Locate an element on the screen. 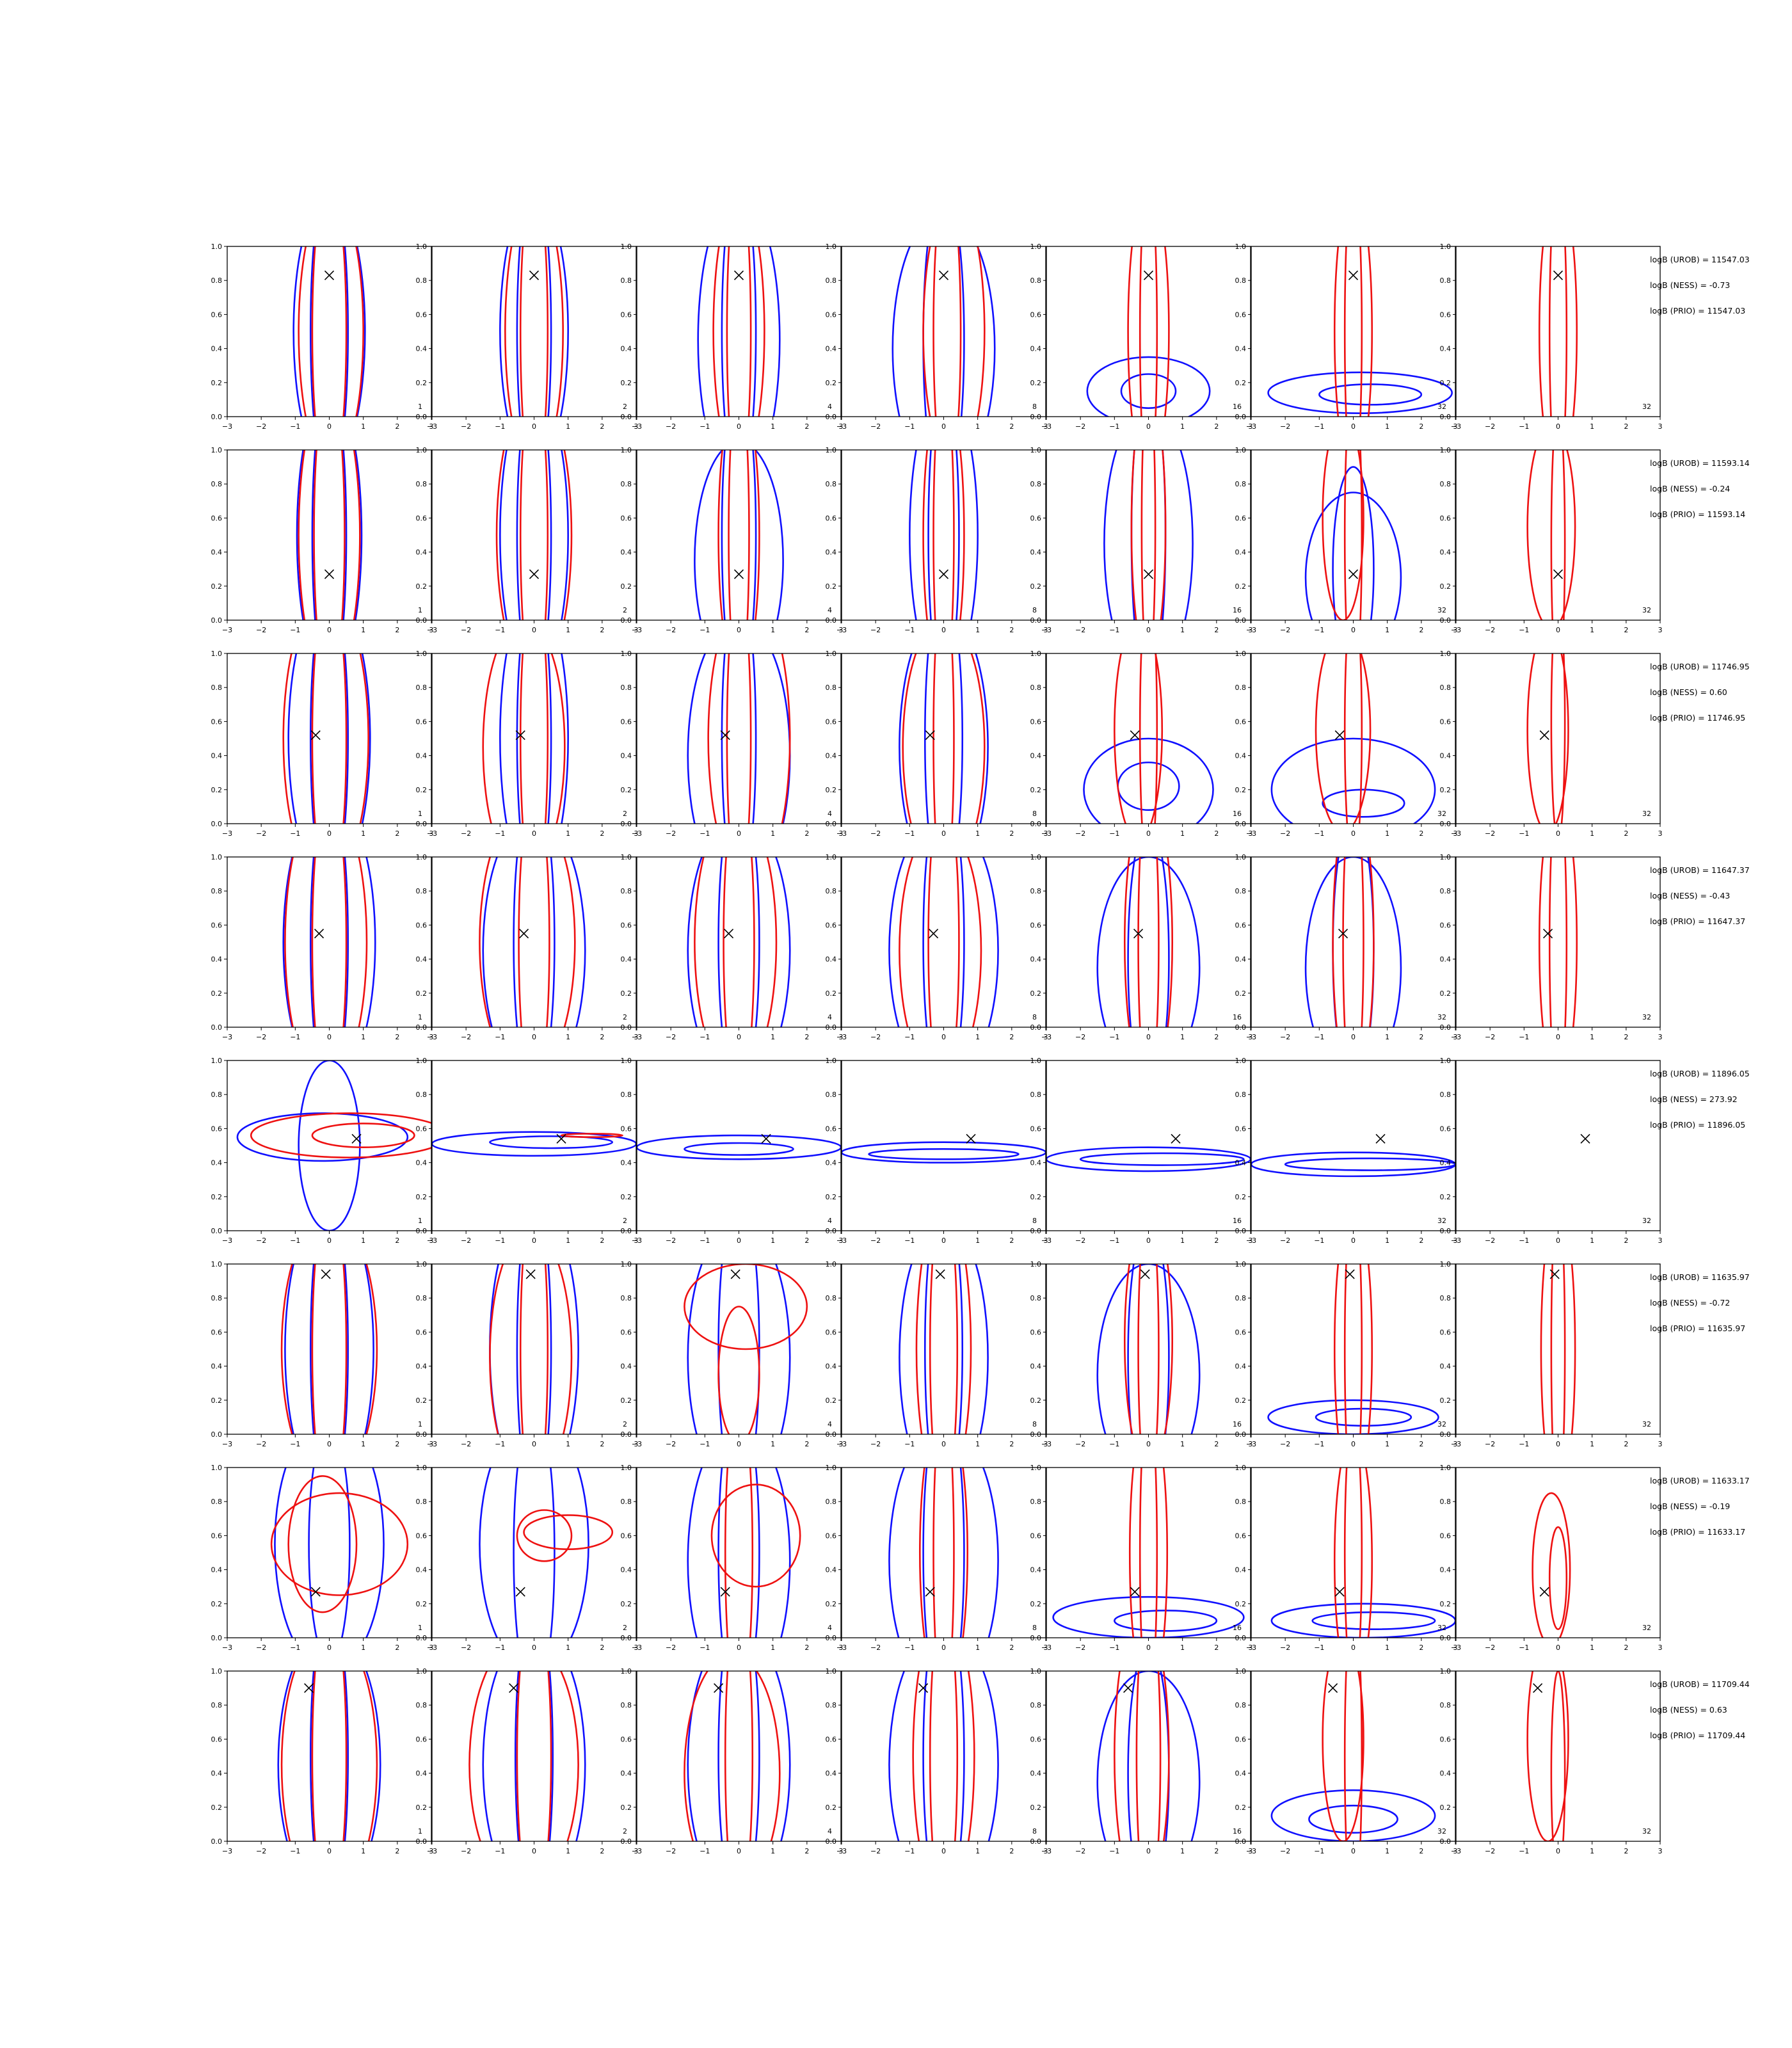 The height and width of the screenshot is (2048, 1792). panel-7-7: −3 −2 −1 0 1 2 30.00.20.40.60.81.032 is located at coordinates (1551, 1558).